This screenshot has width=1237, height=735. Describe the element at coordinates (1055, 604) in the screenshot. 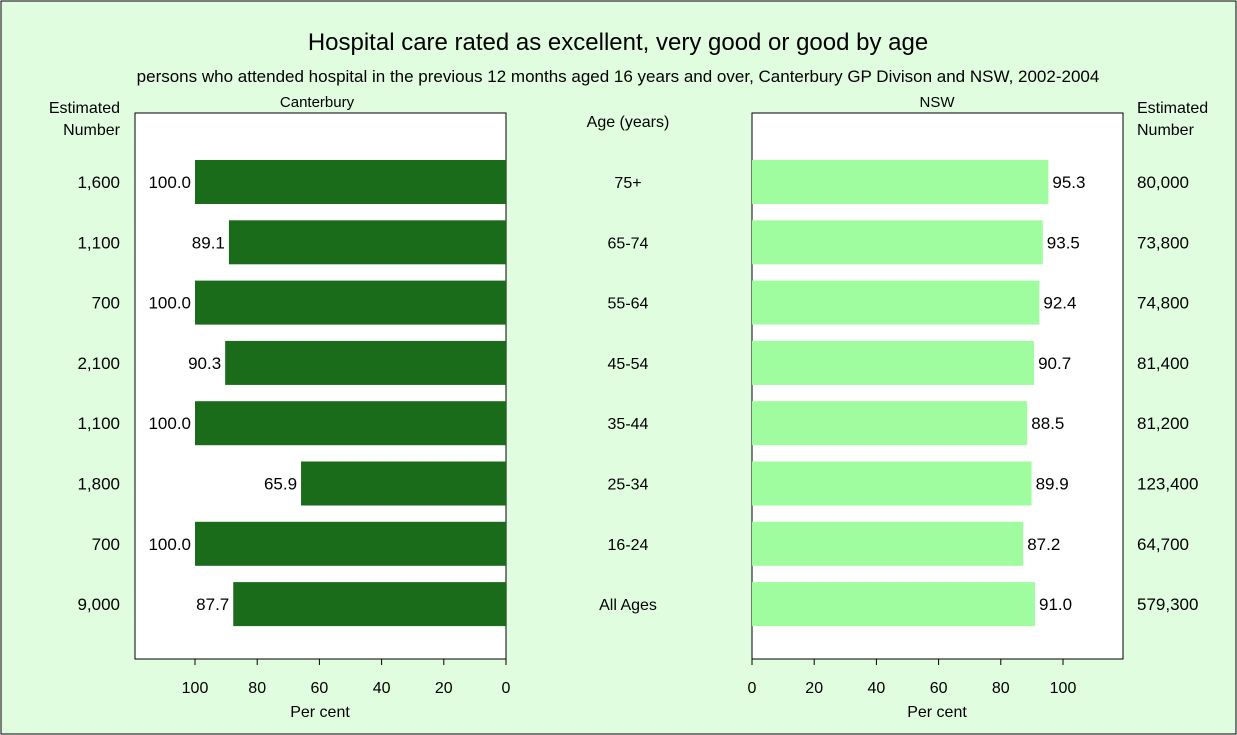

I see `nsw-value-label: 91.0` at that location.